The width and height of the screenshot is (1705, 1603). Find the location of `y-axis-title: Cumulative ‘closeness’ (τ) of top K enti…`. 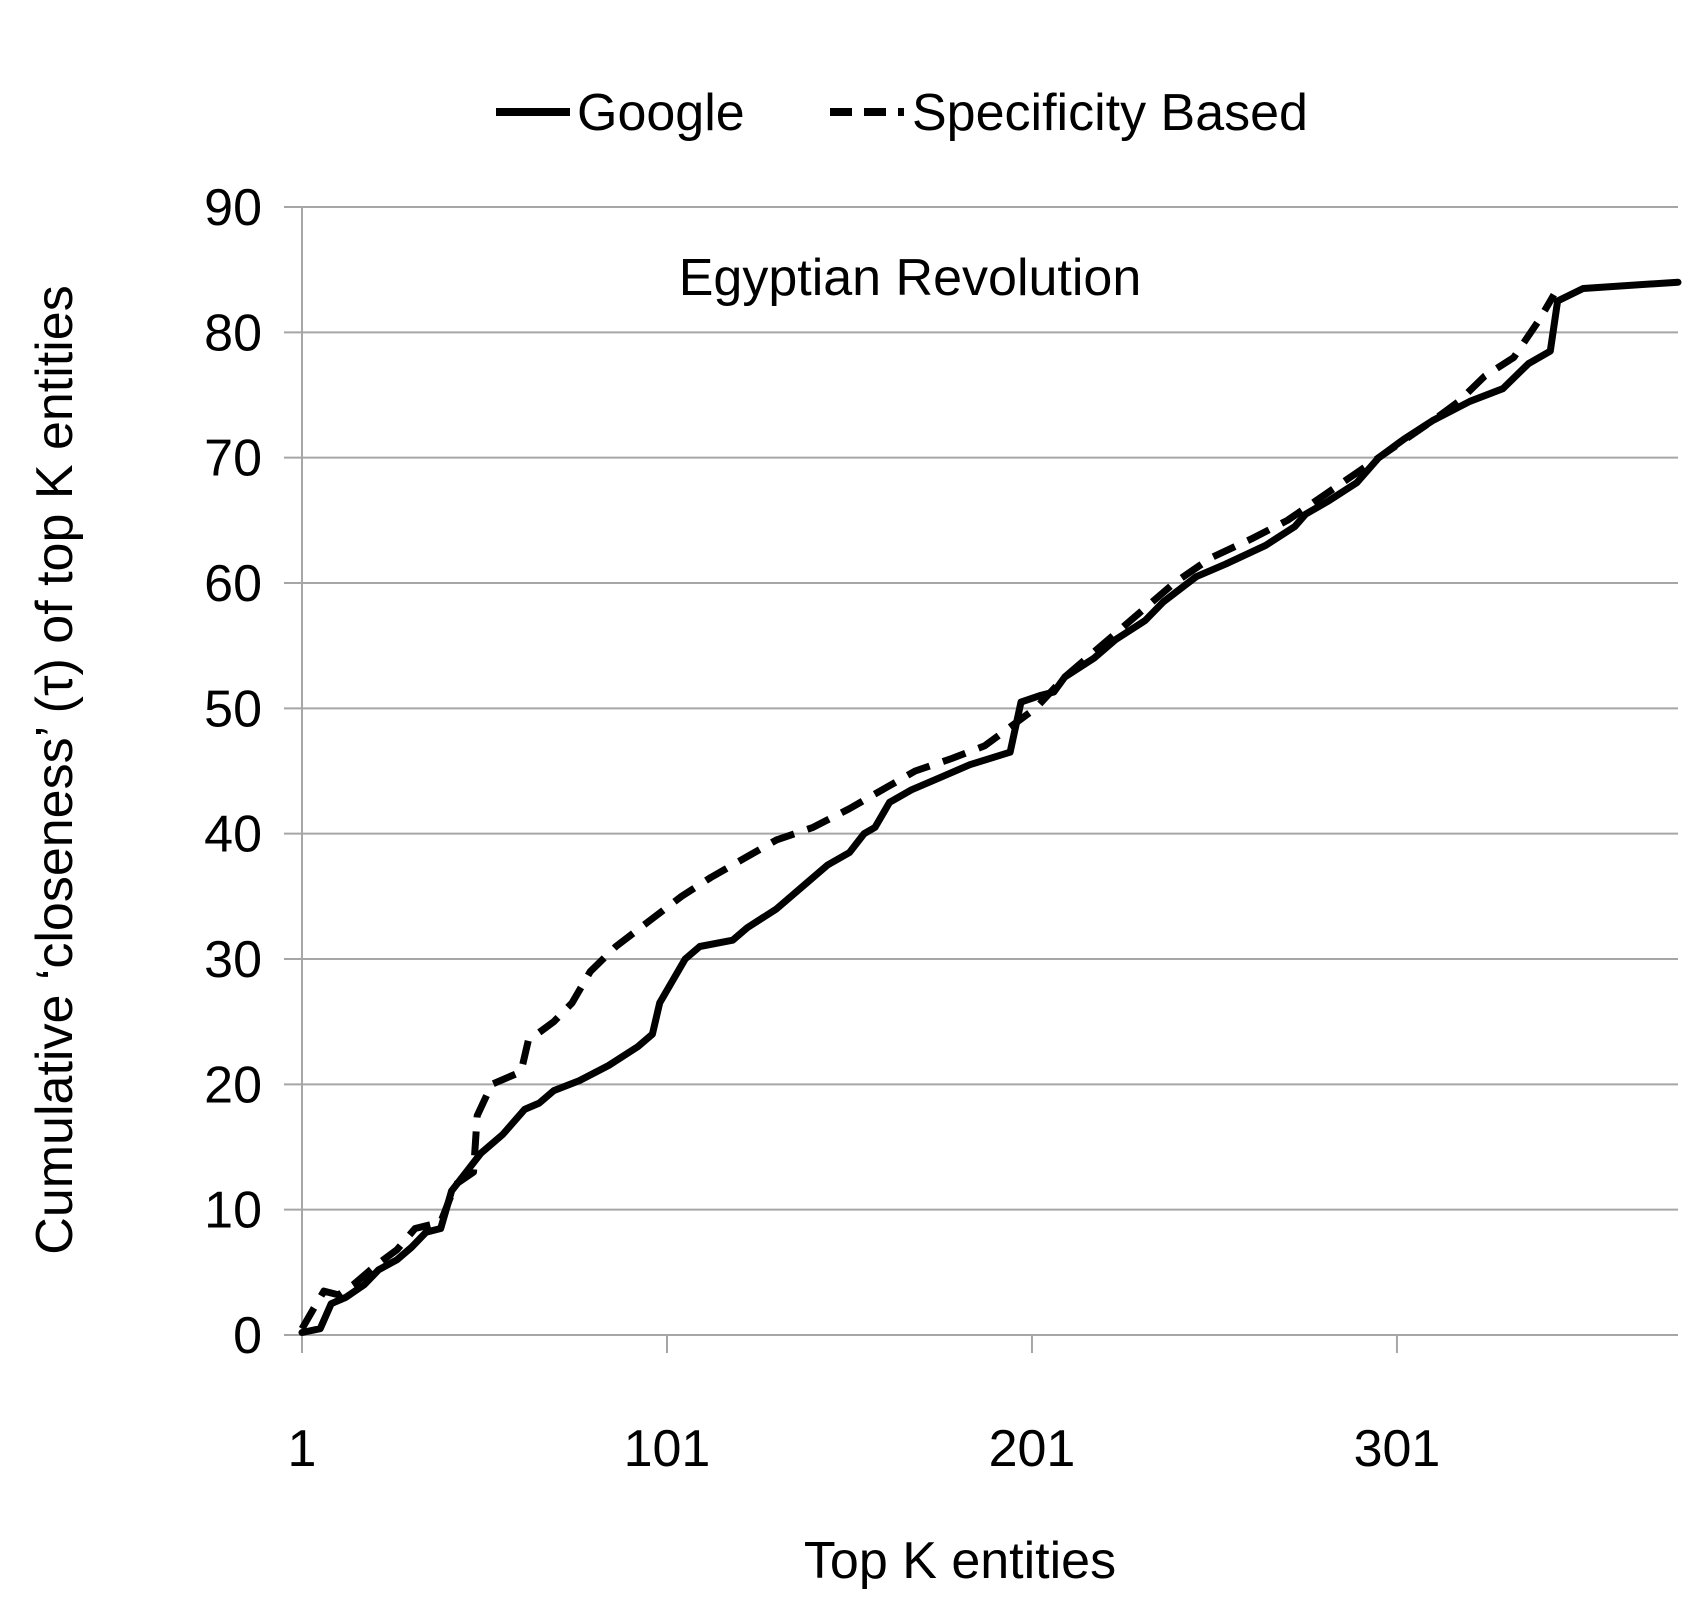

y-axis-title: Cumulative ‘closeness’ (τ) of top K enti… is located at coordinates (55, 769).